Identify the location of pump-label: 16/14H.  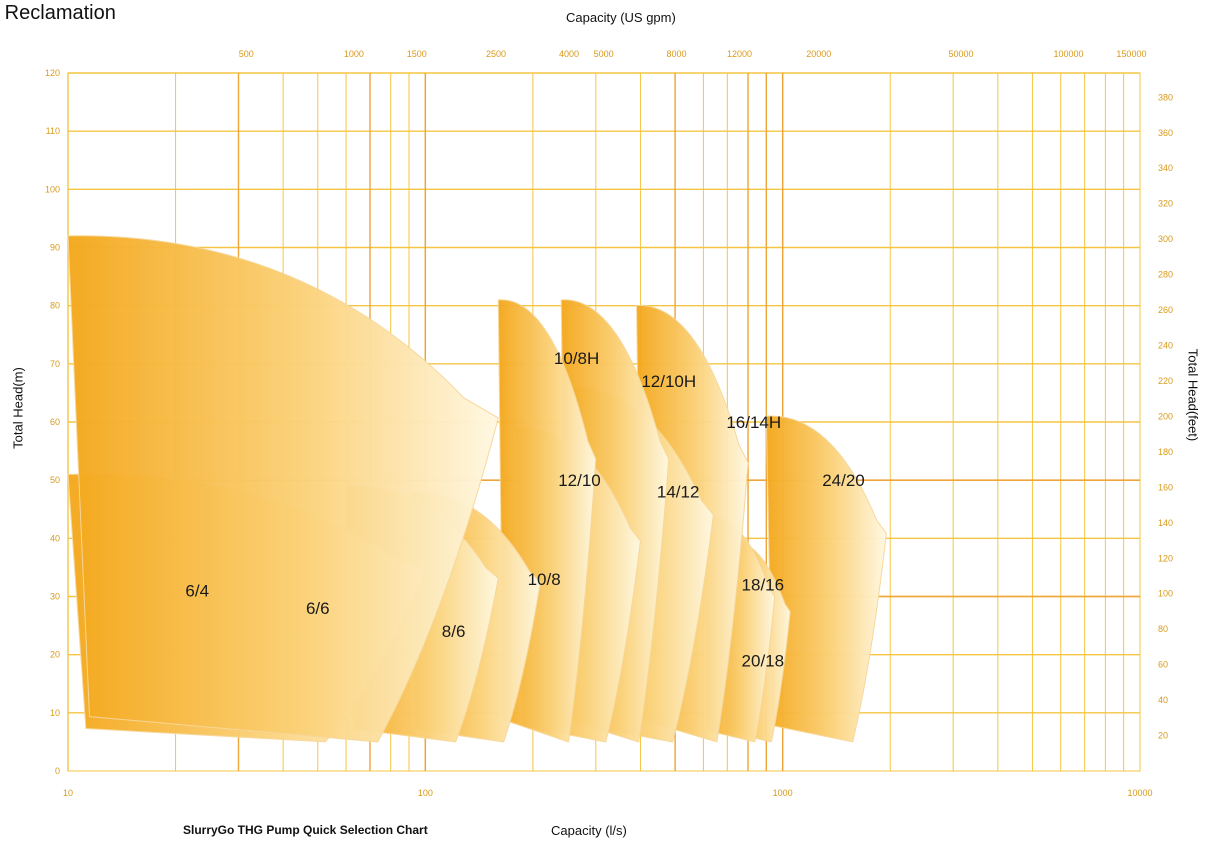
(753, 422).